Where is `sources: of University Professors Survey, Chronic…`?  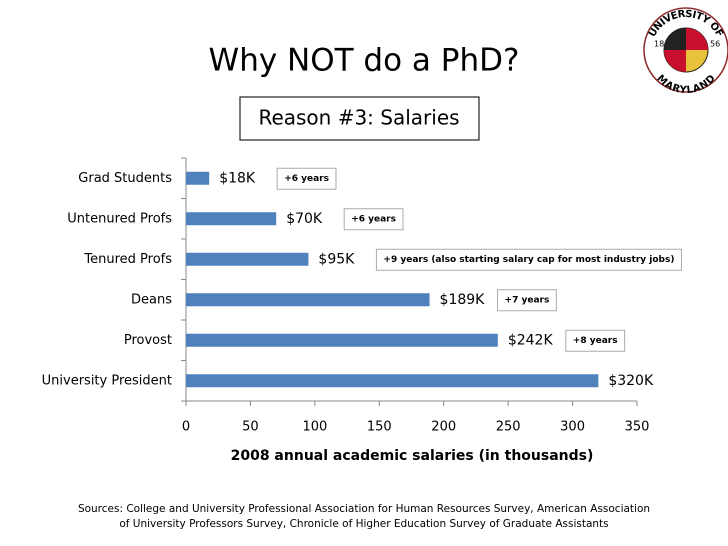 sources: of University Professors Survey, Chronic… is located at coordinates (363, 524).